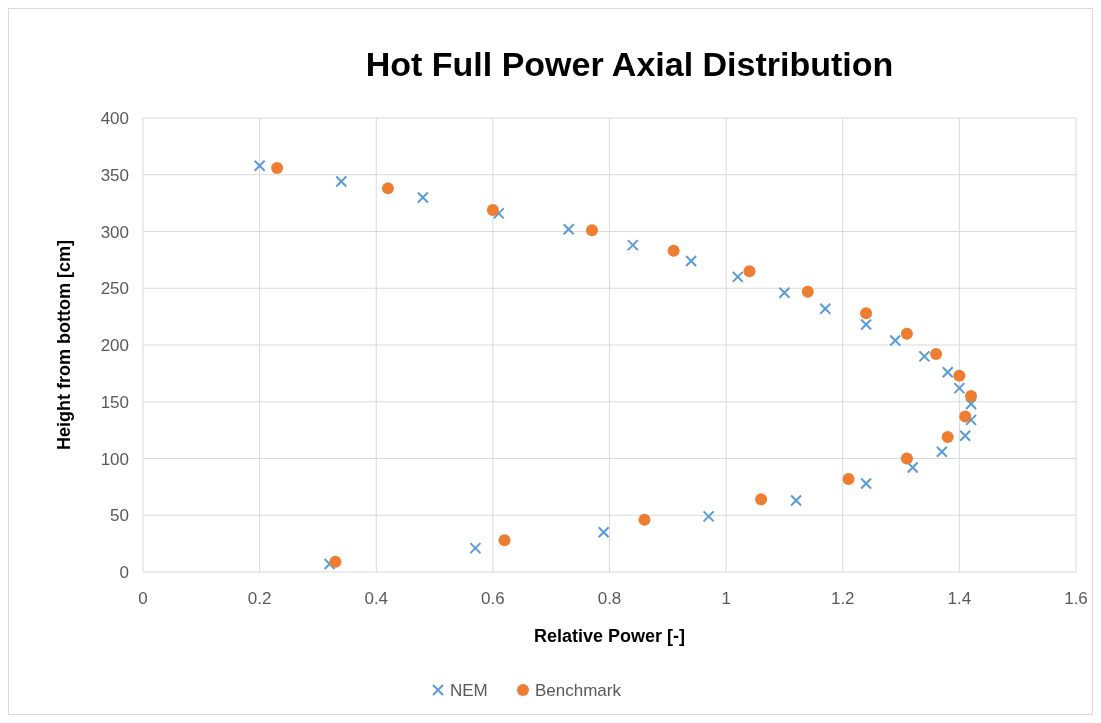 This screenshot has height=723, width=1101. I want to click on legend-label: Benchmark, so click(578, 690).